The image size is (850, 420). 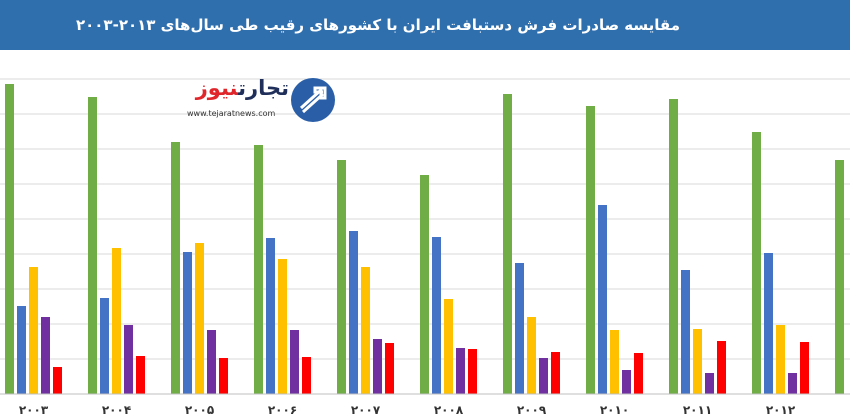 I want to click on x-tick-label: ۲۰۰۵, so click(x=199, y=410).